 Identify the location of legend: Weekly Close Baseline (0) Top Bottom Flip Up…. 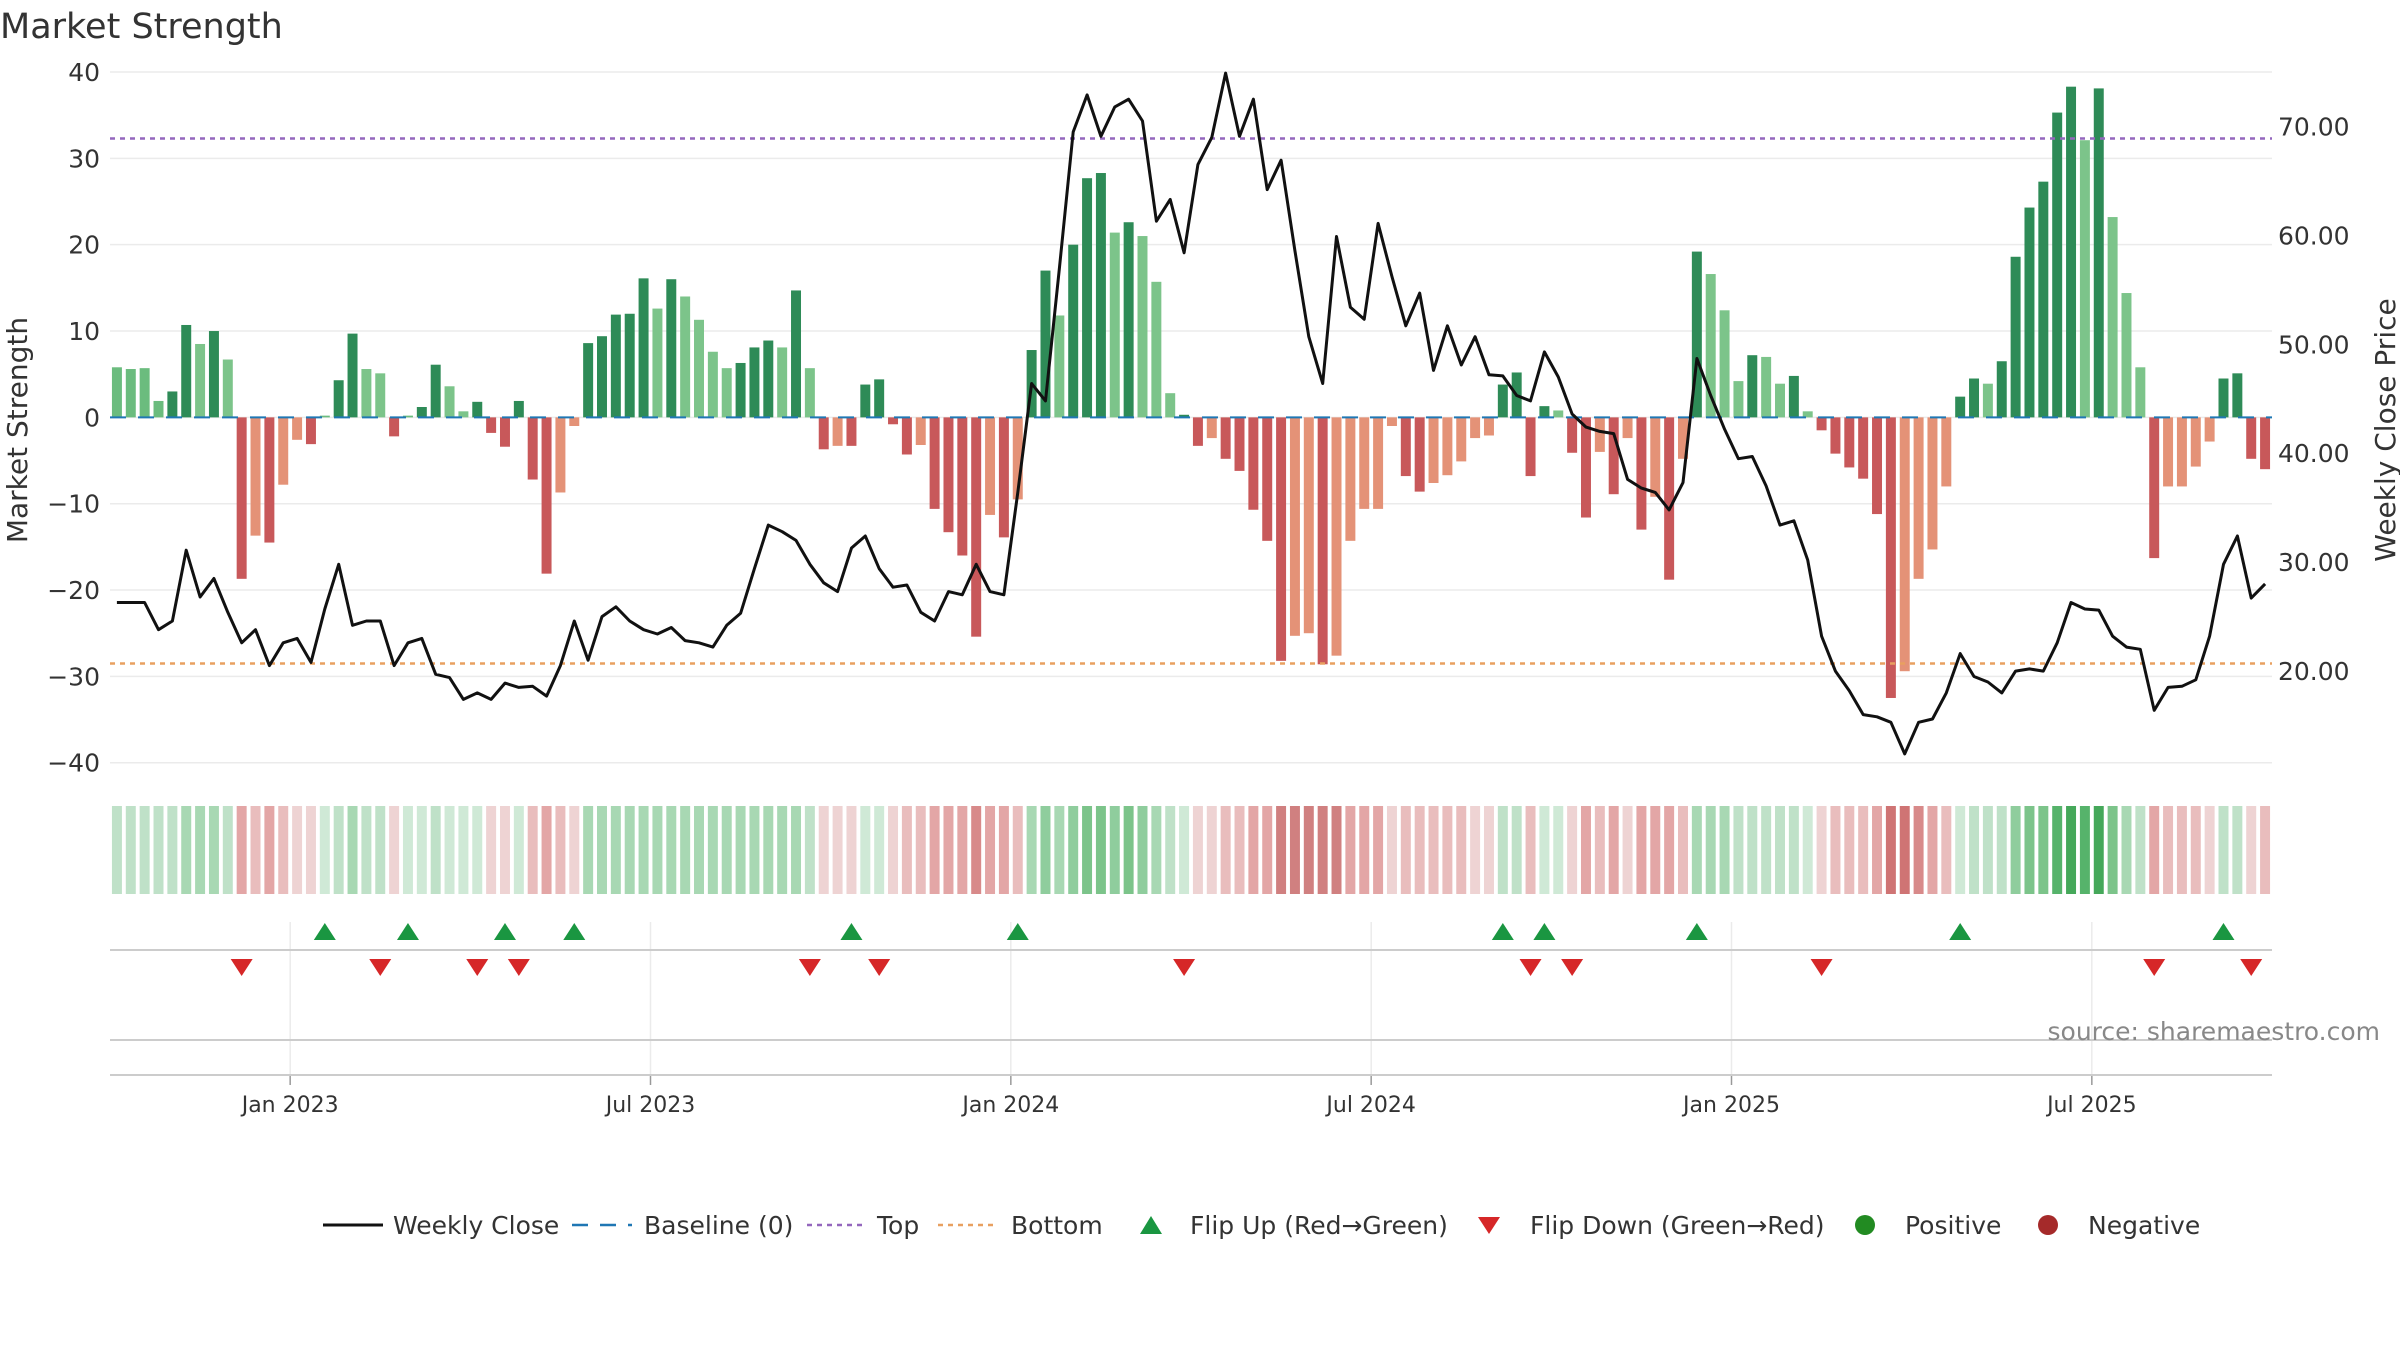
(1261, 1225).